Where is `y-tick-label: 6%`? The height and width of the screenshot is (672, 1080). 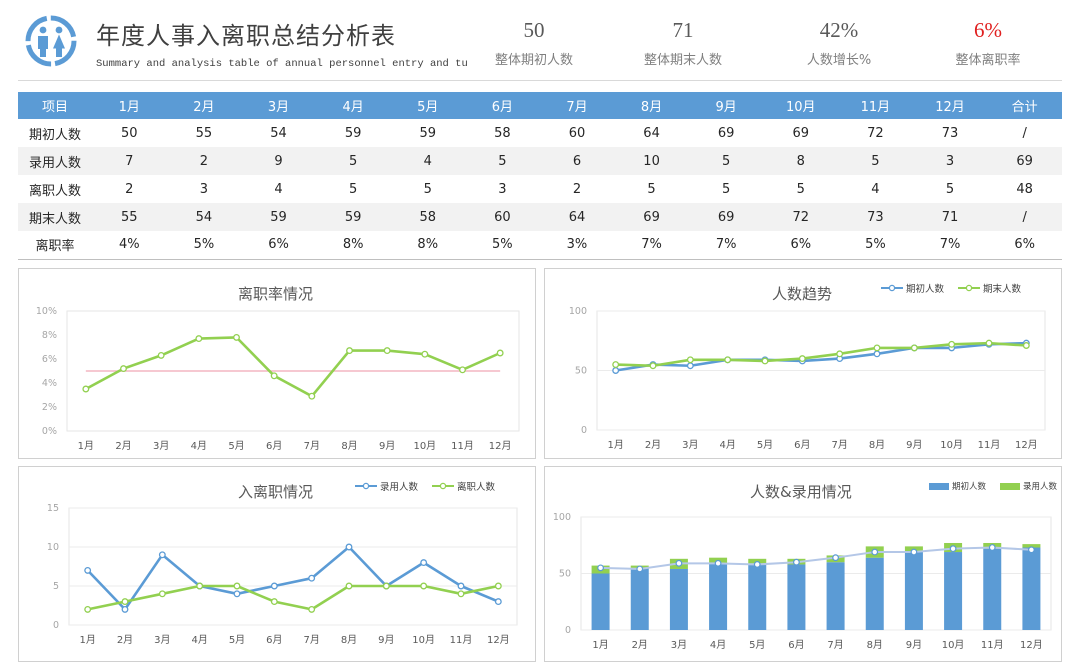 y-tick-label: 6% is located at coordinates (49, 359).